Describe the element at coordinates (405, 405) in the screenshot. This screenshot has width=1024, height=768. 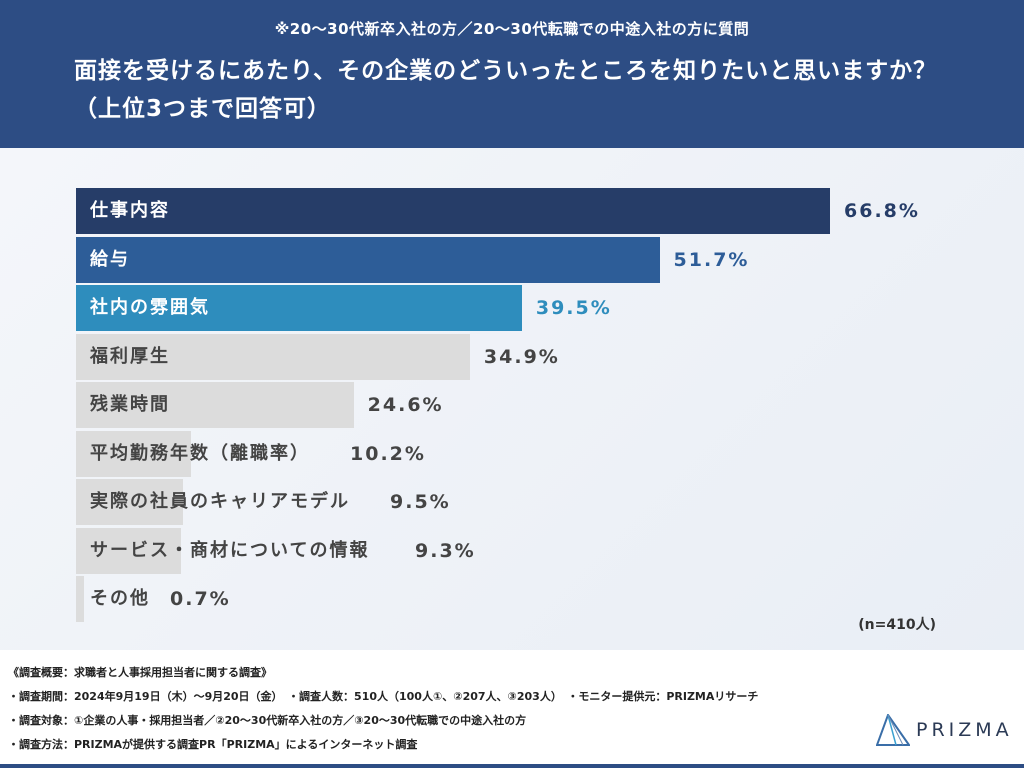
I see `value-label: 24.6%` at that location.